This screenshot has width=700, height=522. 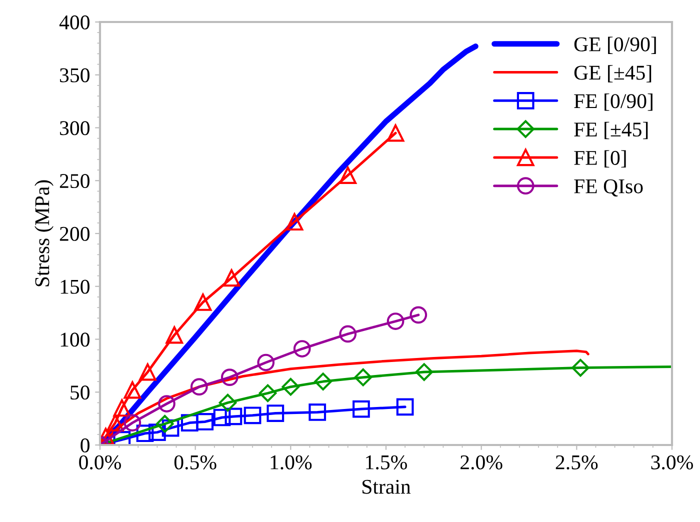 What do you see at coordinates (611, 131) in the screenshot?
I see `legend-label: FE [±45]` at bounding box center [611, 131].